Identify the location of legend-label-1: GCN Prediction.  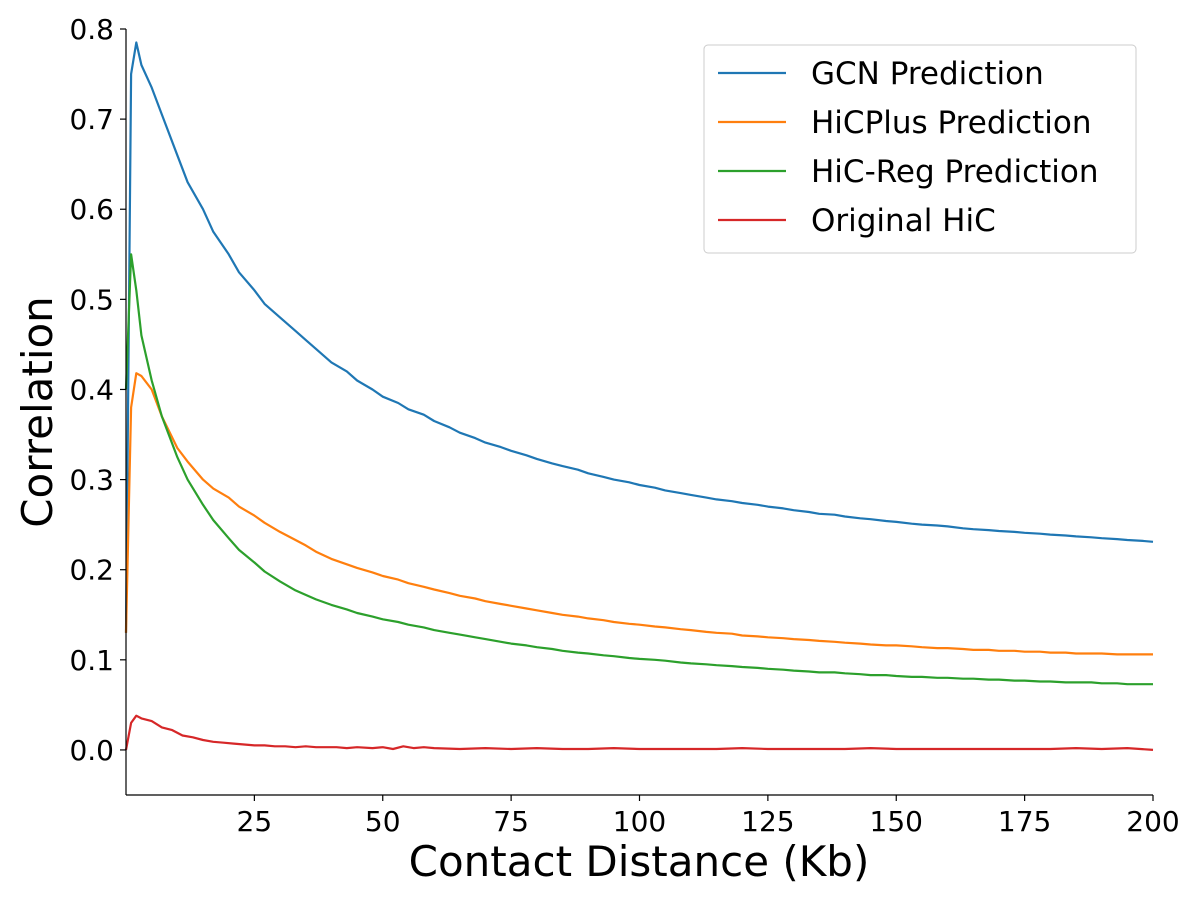
(927, 74).